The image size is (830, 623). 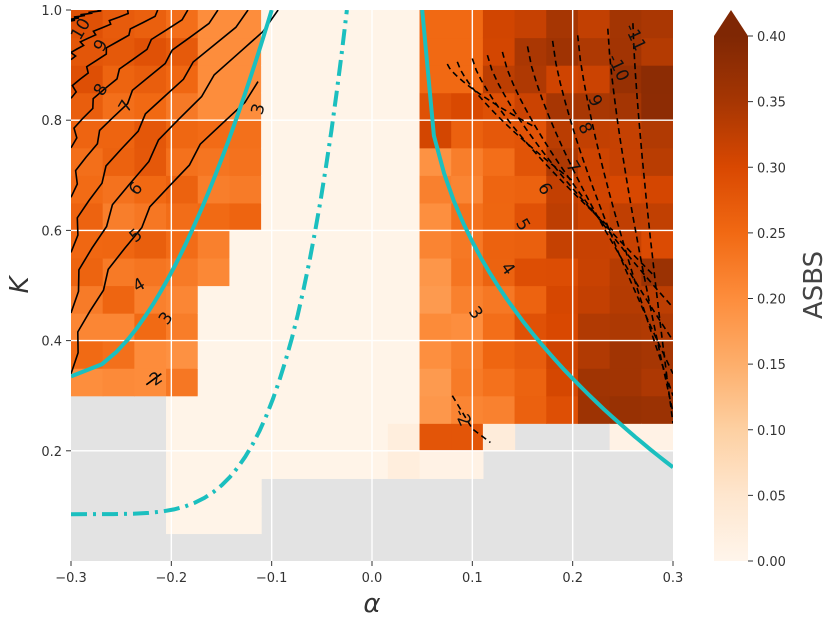 What do you see at coordinates (731, 23) in the screenshot?
I see `colorbar-extend-arrow` at bounding box center [731, 23].